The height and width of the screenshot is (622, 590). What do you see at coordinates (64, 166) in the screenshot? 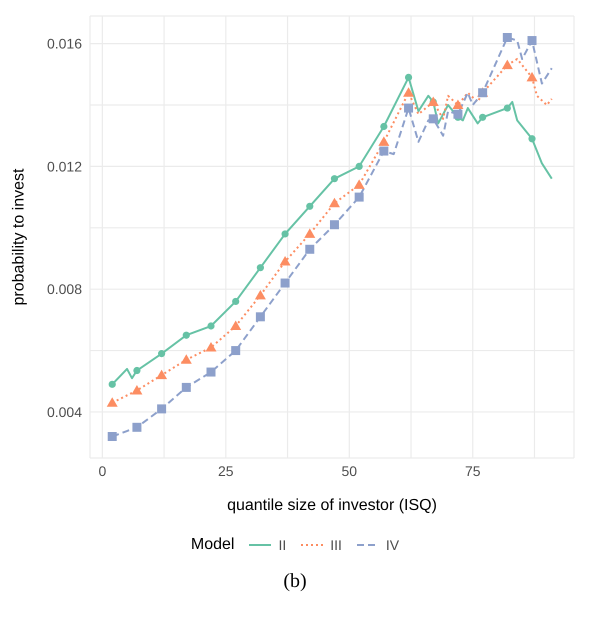
I see `y-tick-label: 0.012` at bounding box center [64, 166].